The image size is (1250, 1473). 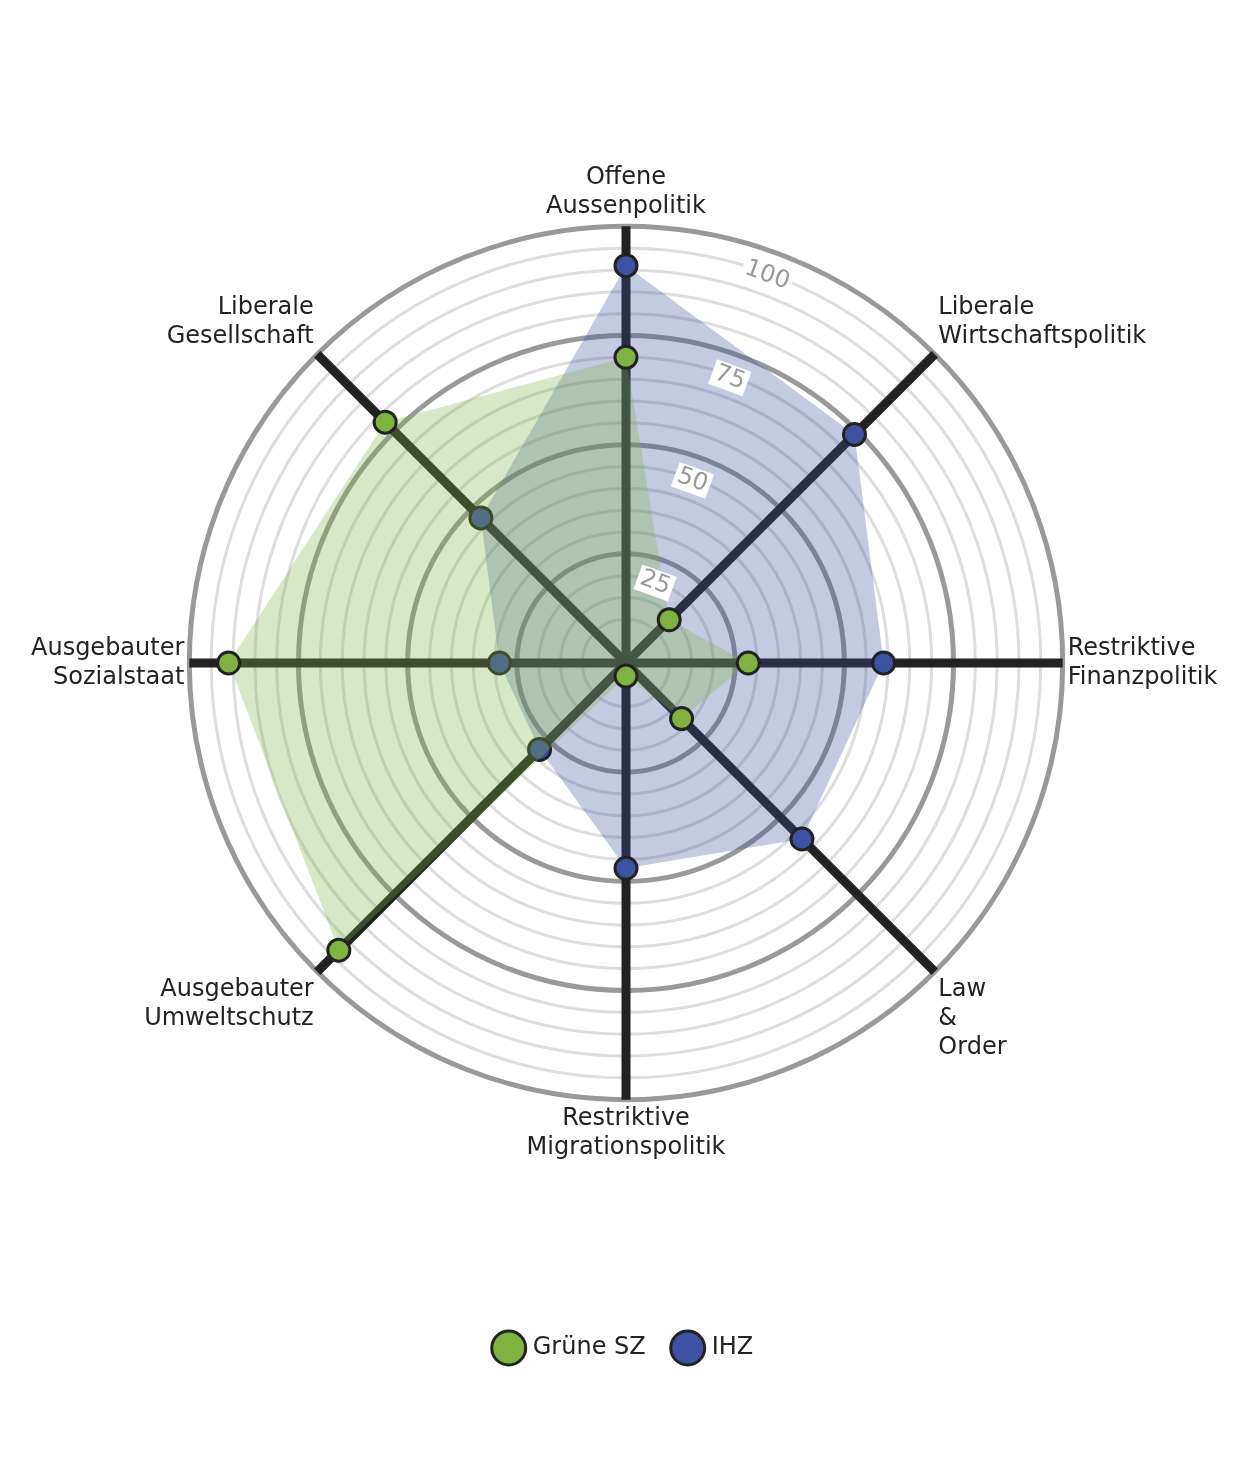 I want to click on y-tick-label: 75, so click(x=730, y=376).